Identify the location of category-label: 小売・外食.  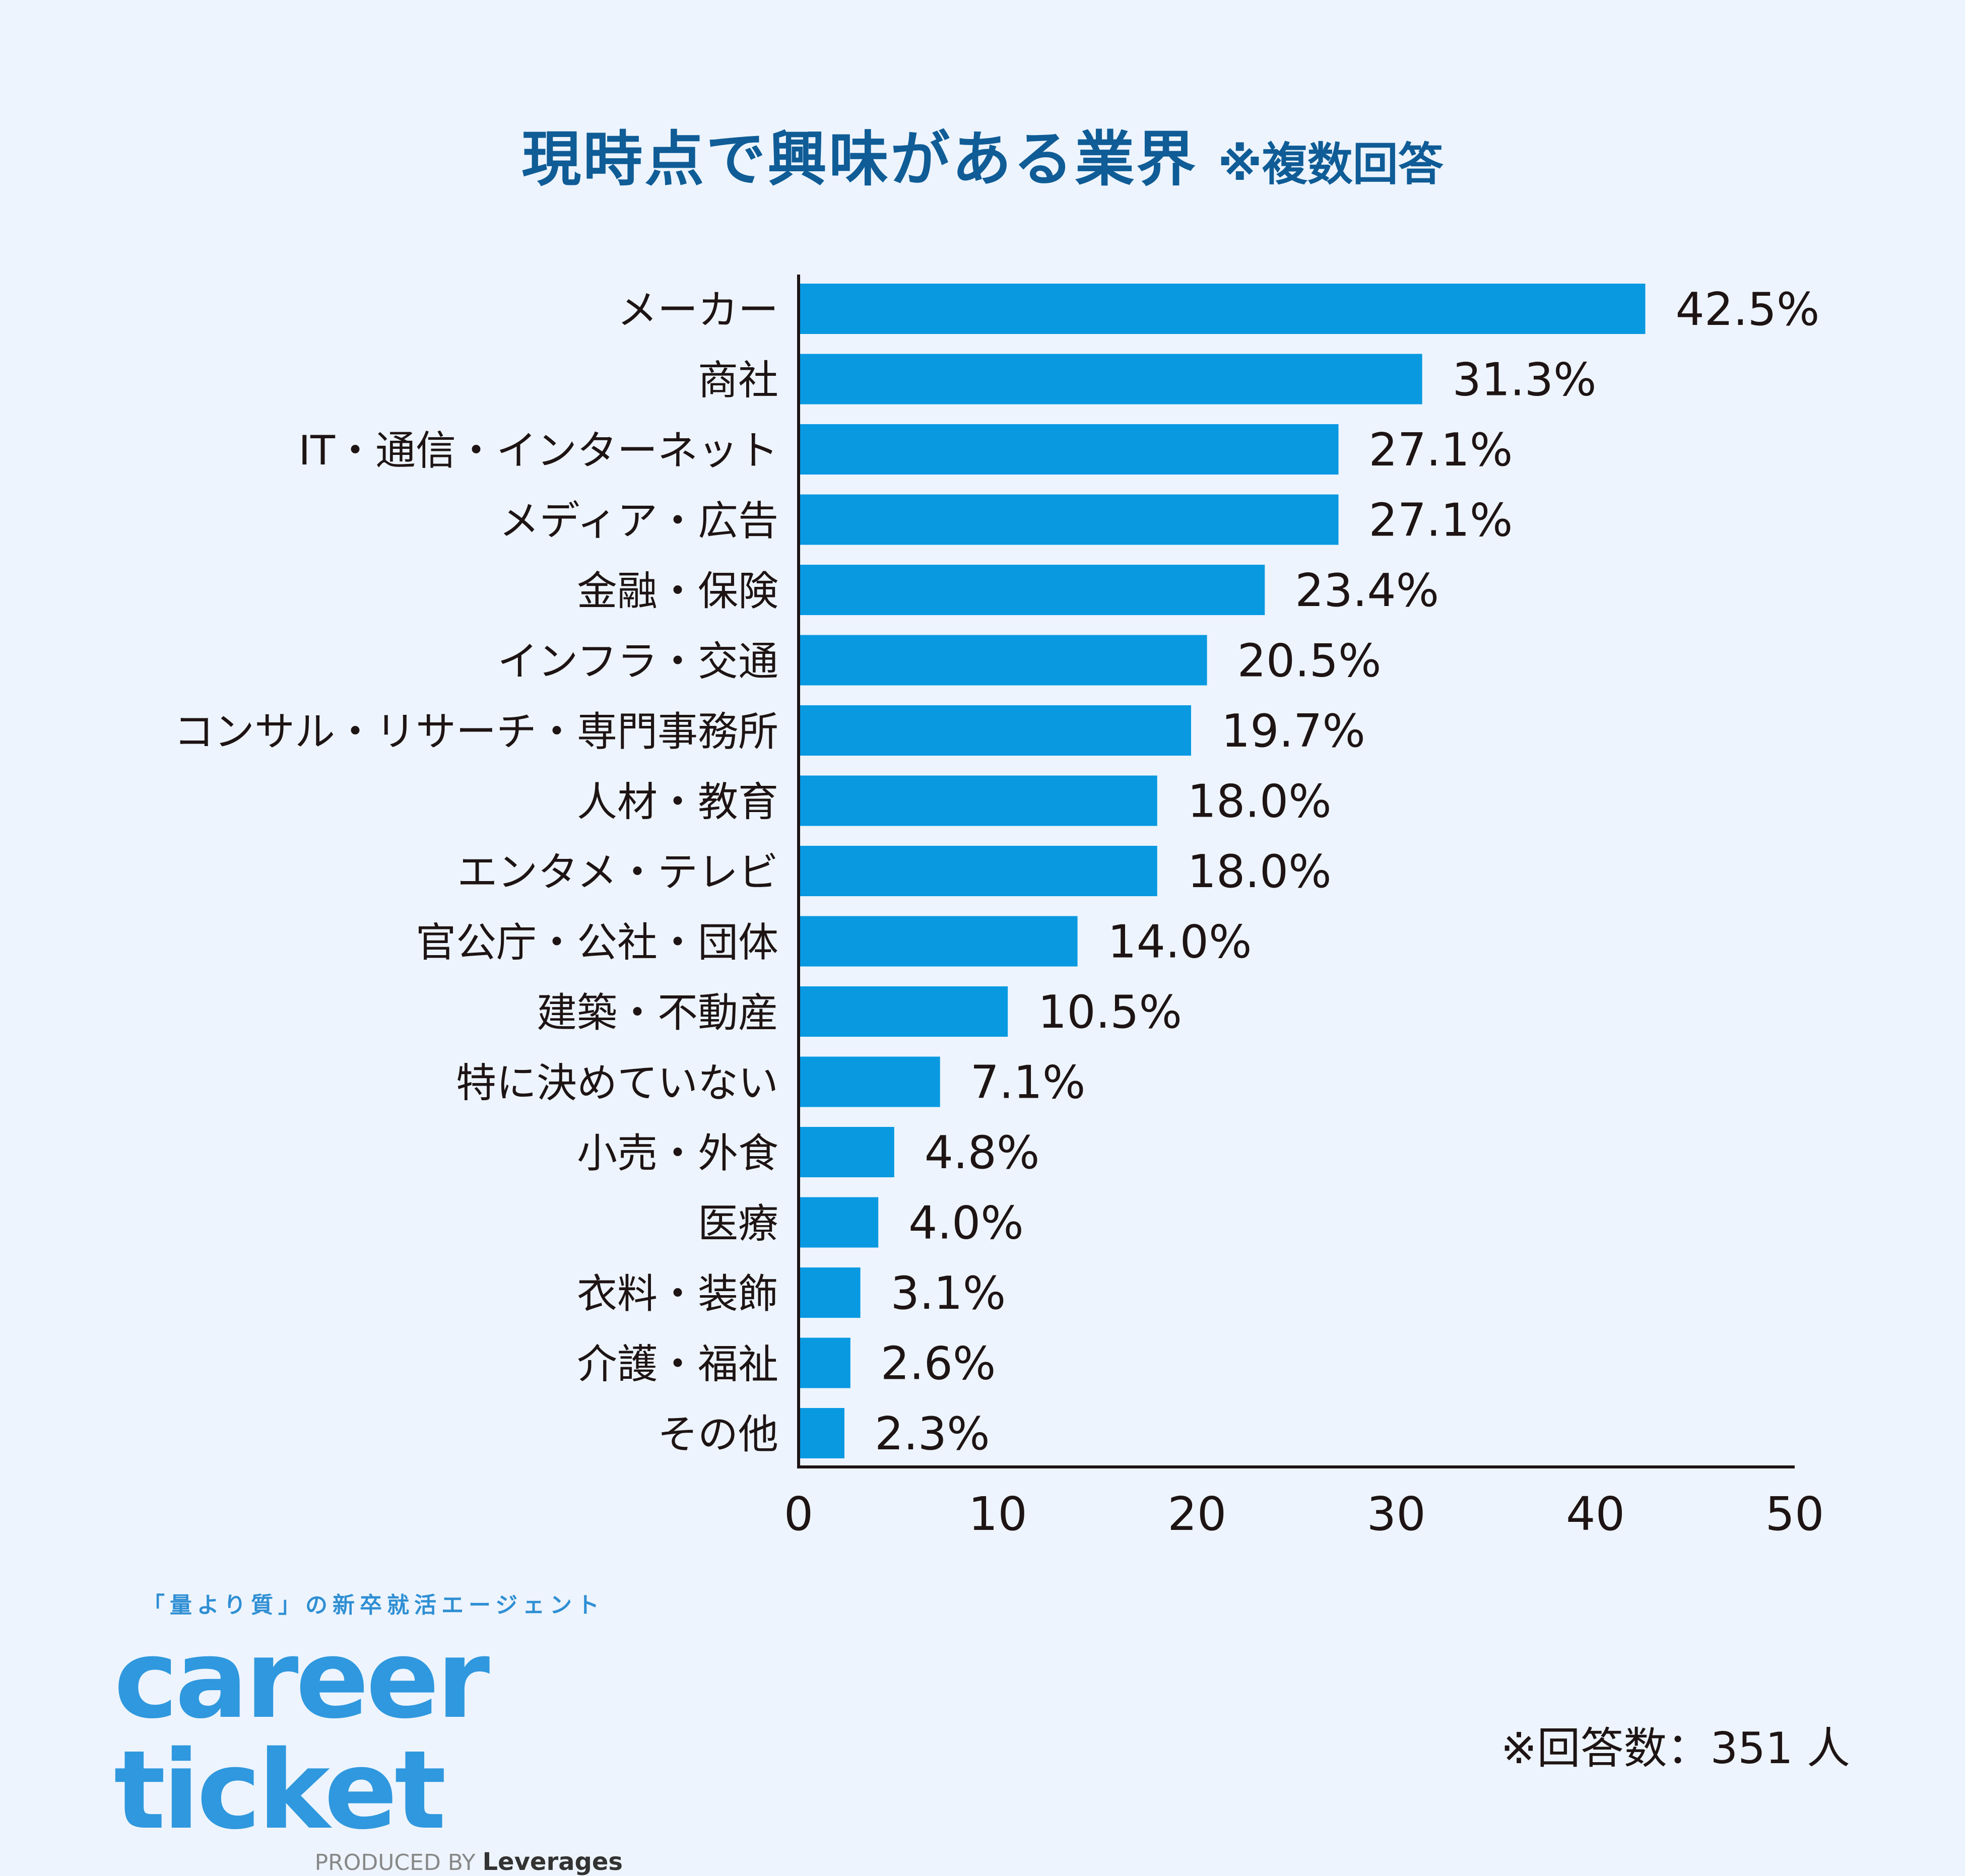
(677, 1153).